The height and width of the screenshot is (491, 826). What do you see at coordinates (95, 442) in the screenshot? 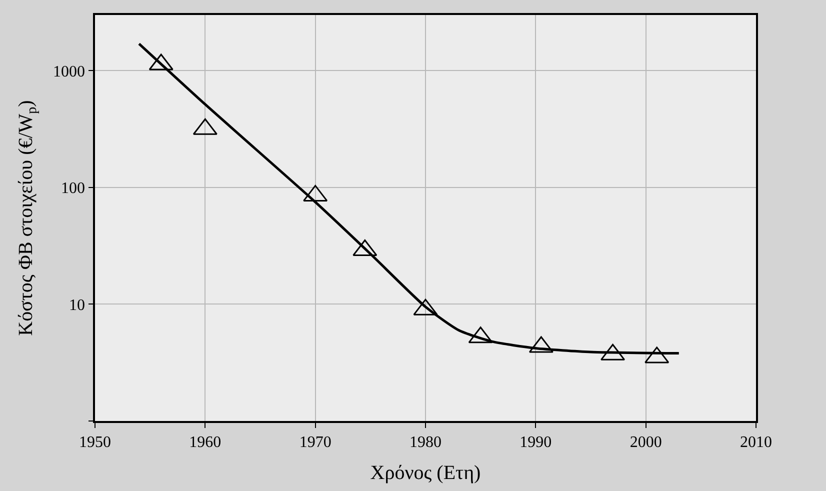
I see `x-tick-label: 1950` at bounding box center [95, 442].